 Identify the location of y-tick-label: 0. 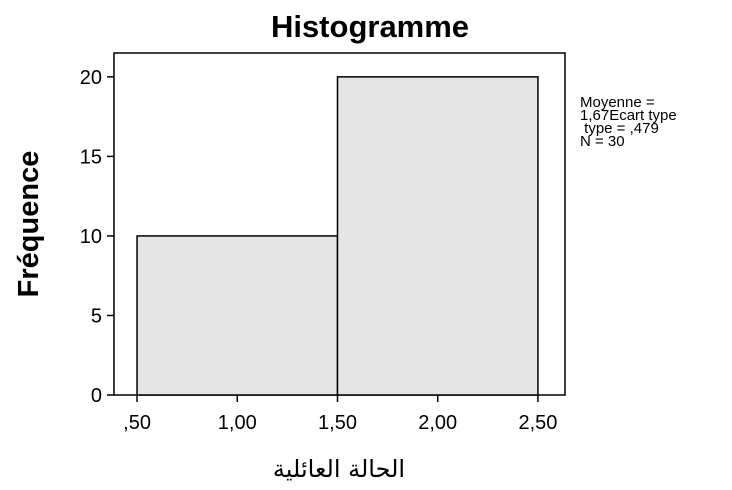
(96, 396).